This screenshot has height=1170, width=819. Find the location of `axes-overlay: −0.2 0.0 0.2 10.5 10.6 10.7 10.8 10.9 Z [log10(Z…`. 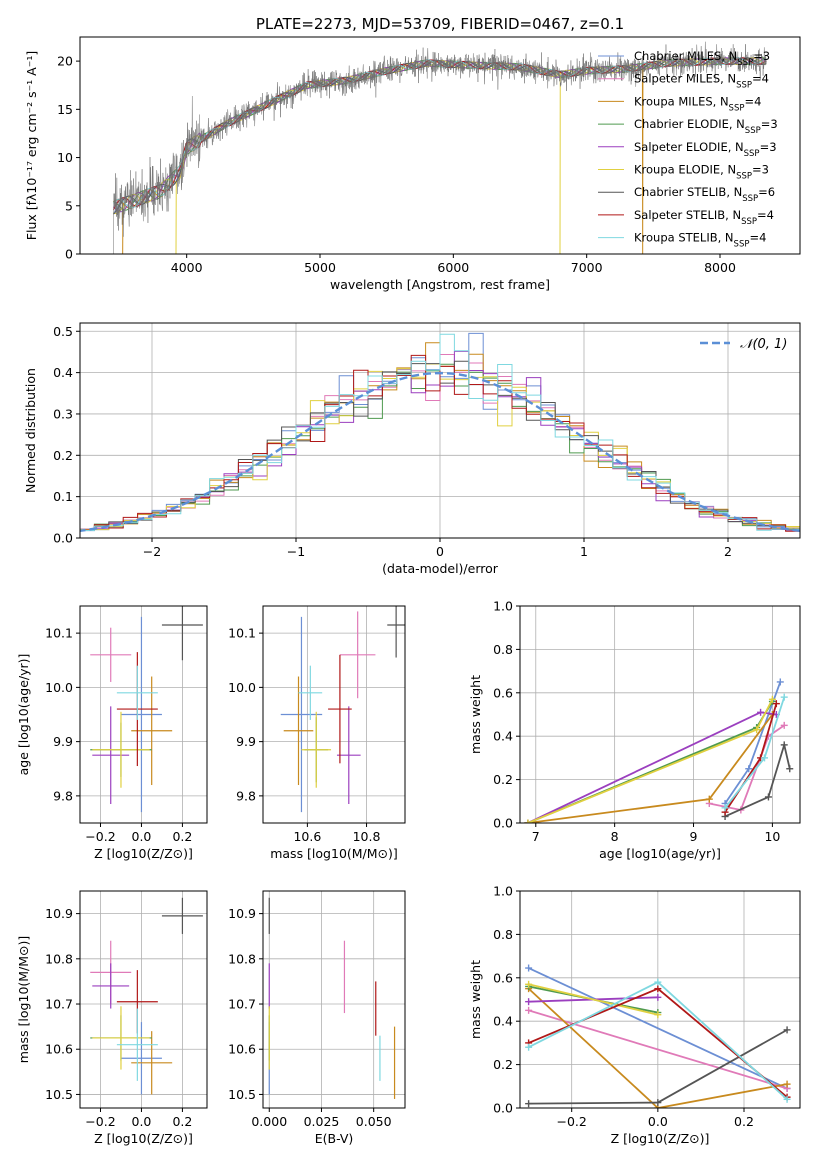

axes-overlay: −0.2 0.0 0.2 10.5 10.6 10.7 10.8 10.9 Z [log10(Z… is located at coordinates (112, 1018).